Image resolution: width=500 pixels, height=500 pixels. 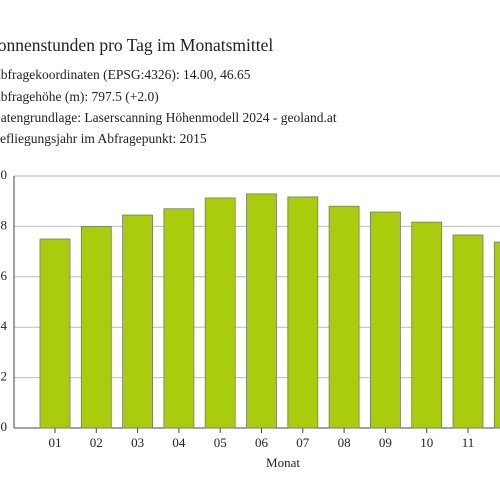 What do you see at coordinates (96, 442) in the screenshot?
I see `x-tick-label: 02` at bounding box center [96, 442].